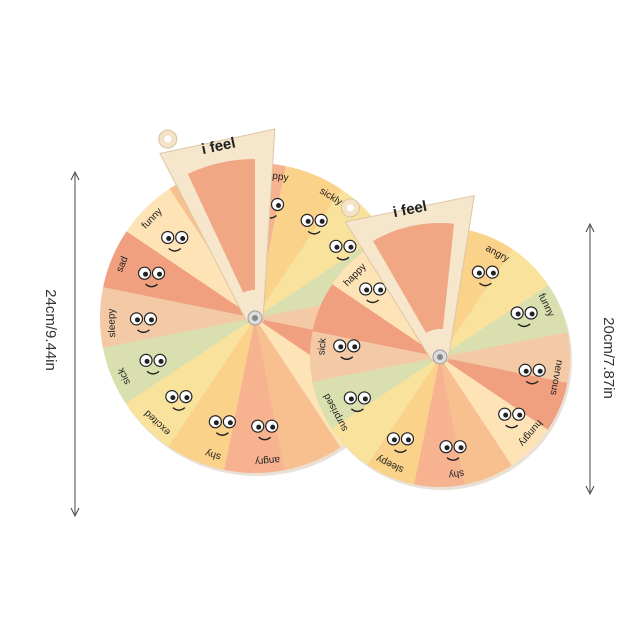 This screenshot has height=640, width=640. What do you see at coordinates (608, 358) in the screenshot?
I see `dimension-label: 20cm/7.87in` at bounding box center [608, 358].